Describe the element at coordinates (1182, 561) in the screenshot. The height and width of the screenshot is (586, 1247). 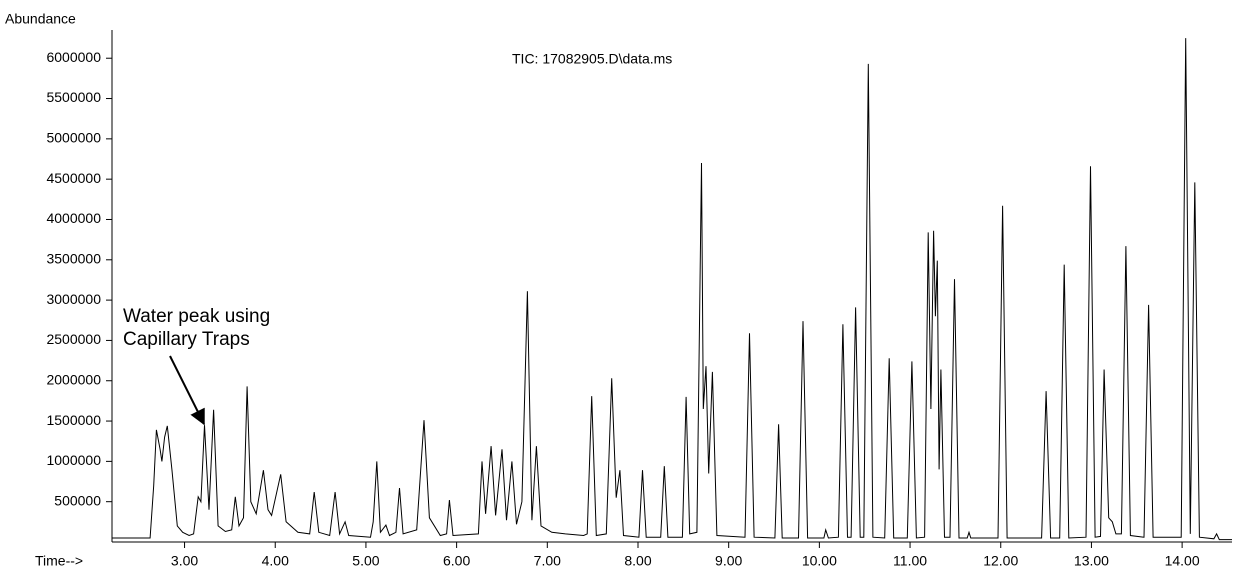
I see `x-tick-label: 14.00` at that location.